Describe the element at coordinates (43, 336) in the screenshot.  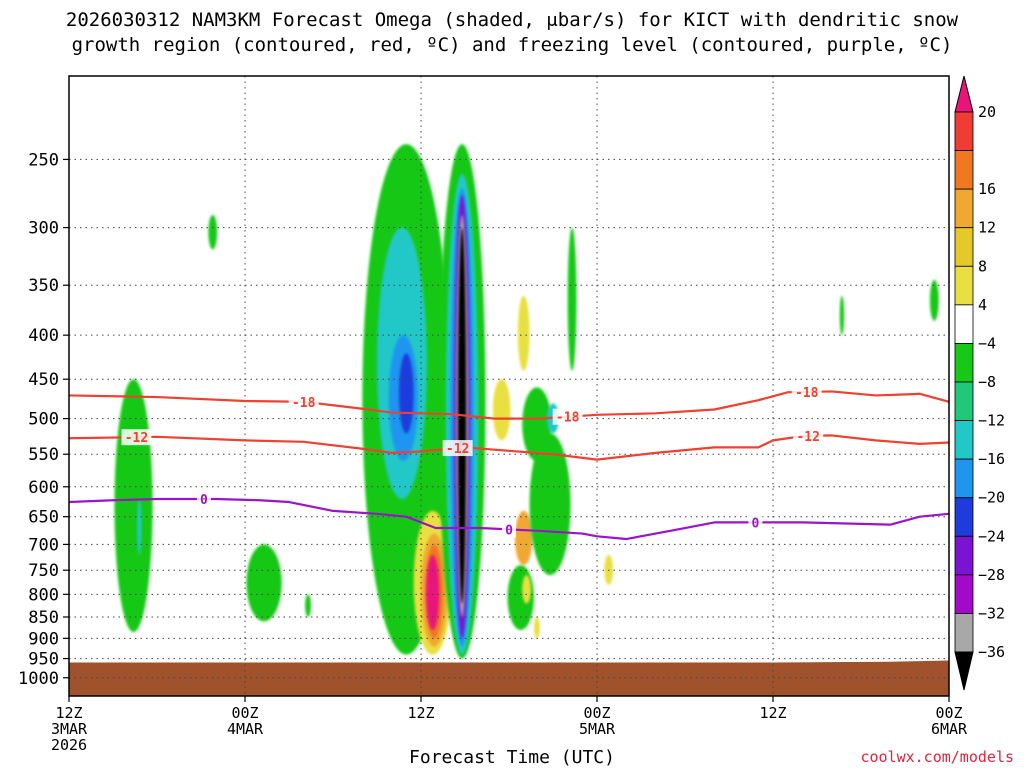
I see `y-tick-label-400: 400` at that location.